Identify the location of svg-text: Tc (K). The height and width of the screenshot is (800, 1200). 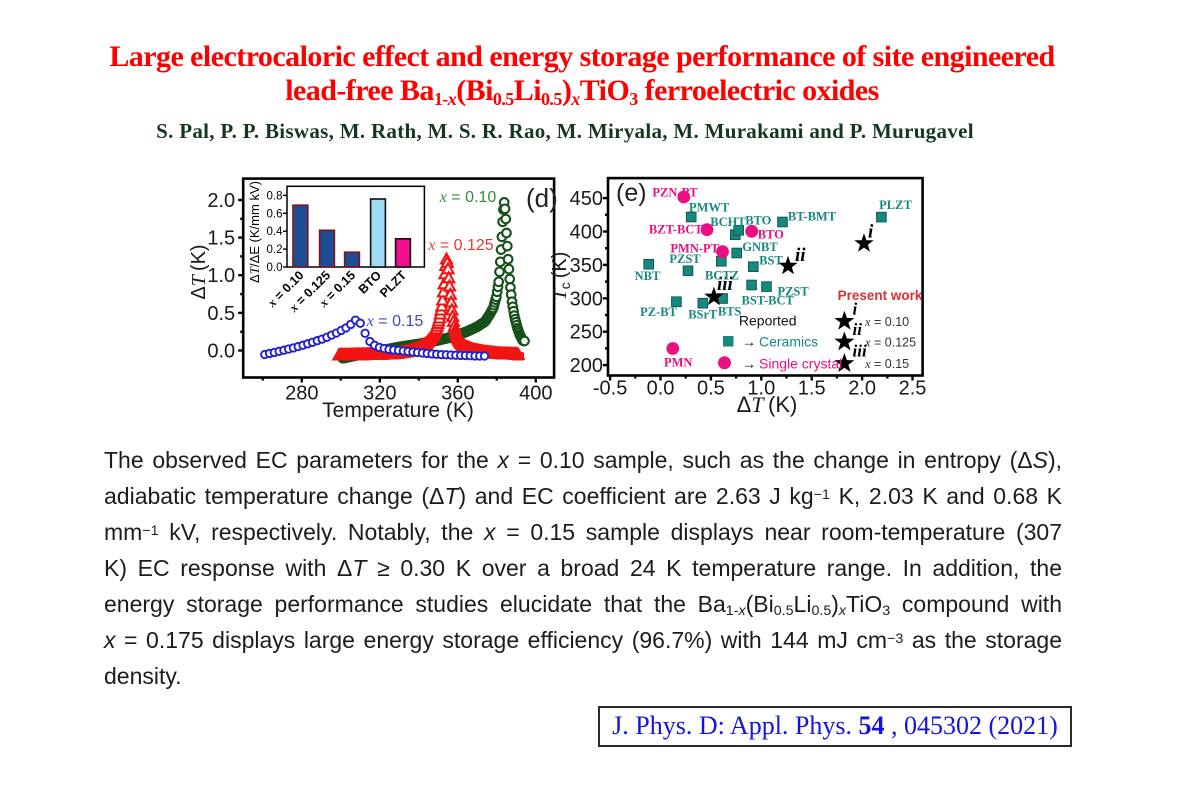
(561, 276).